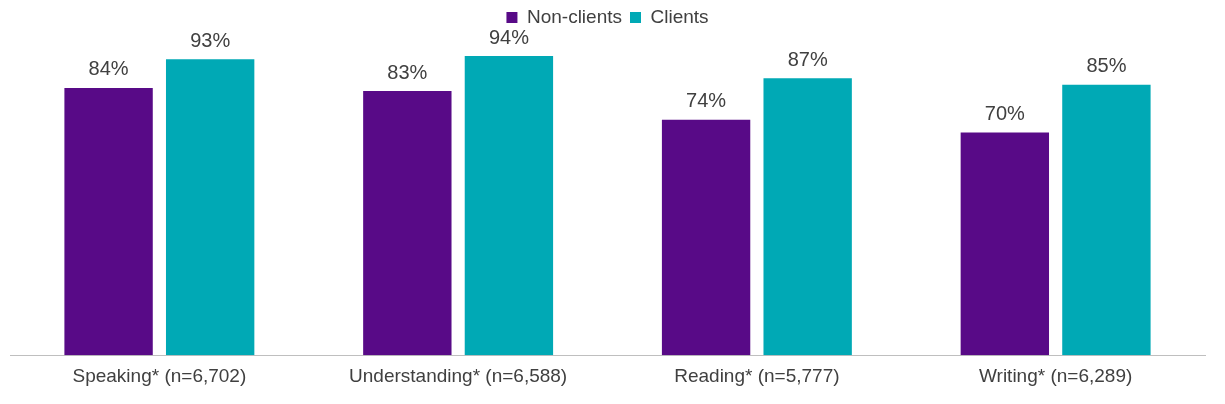 The image size is (1225, 404). What do you see at coordinates (1055, 375) in the screenshot?
I see `x-tick-label: Writing* (n=6,289)` at bounding box center [1055, 375].